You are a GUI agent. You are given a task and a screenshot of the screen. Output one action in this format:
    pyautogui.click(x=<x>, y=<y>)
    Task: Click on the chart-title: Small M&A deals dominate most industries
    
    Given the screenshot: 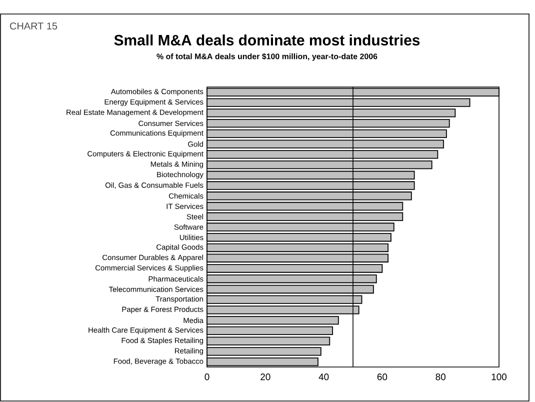 What is the action you would take?
    pyautogui.click(x=267, y=40)
    